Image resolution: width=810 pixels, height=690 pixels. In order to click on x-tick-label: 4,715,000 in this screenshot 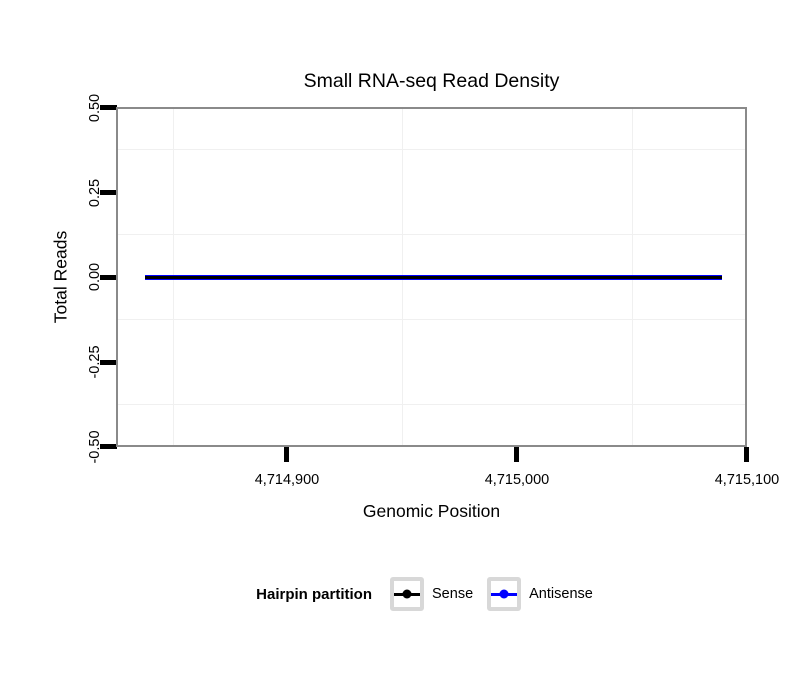, I will do `click(517, 480)`.